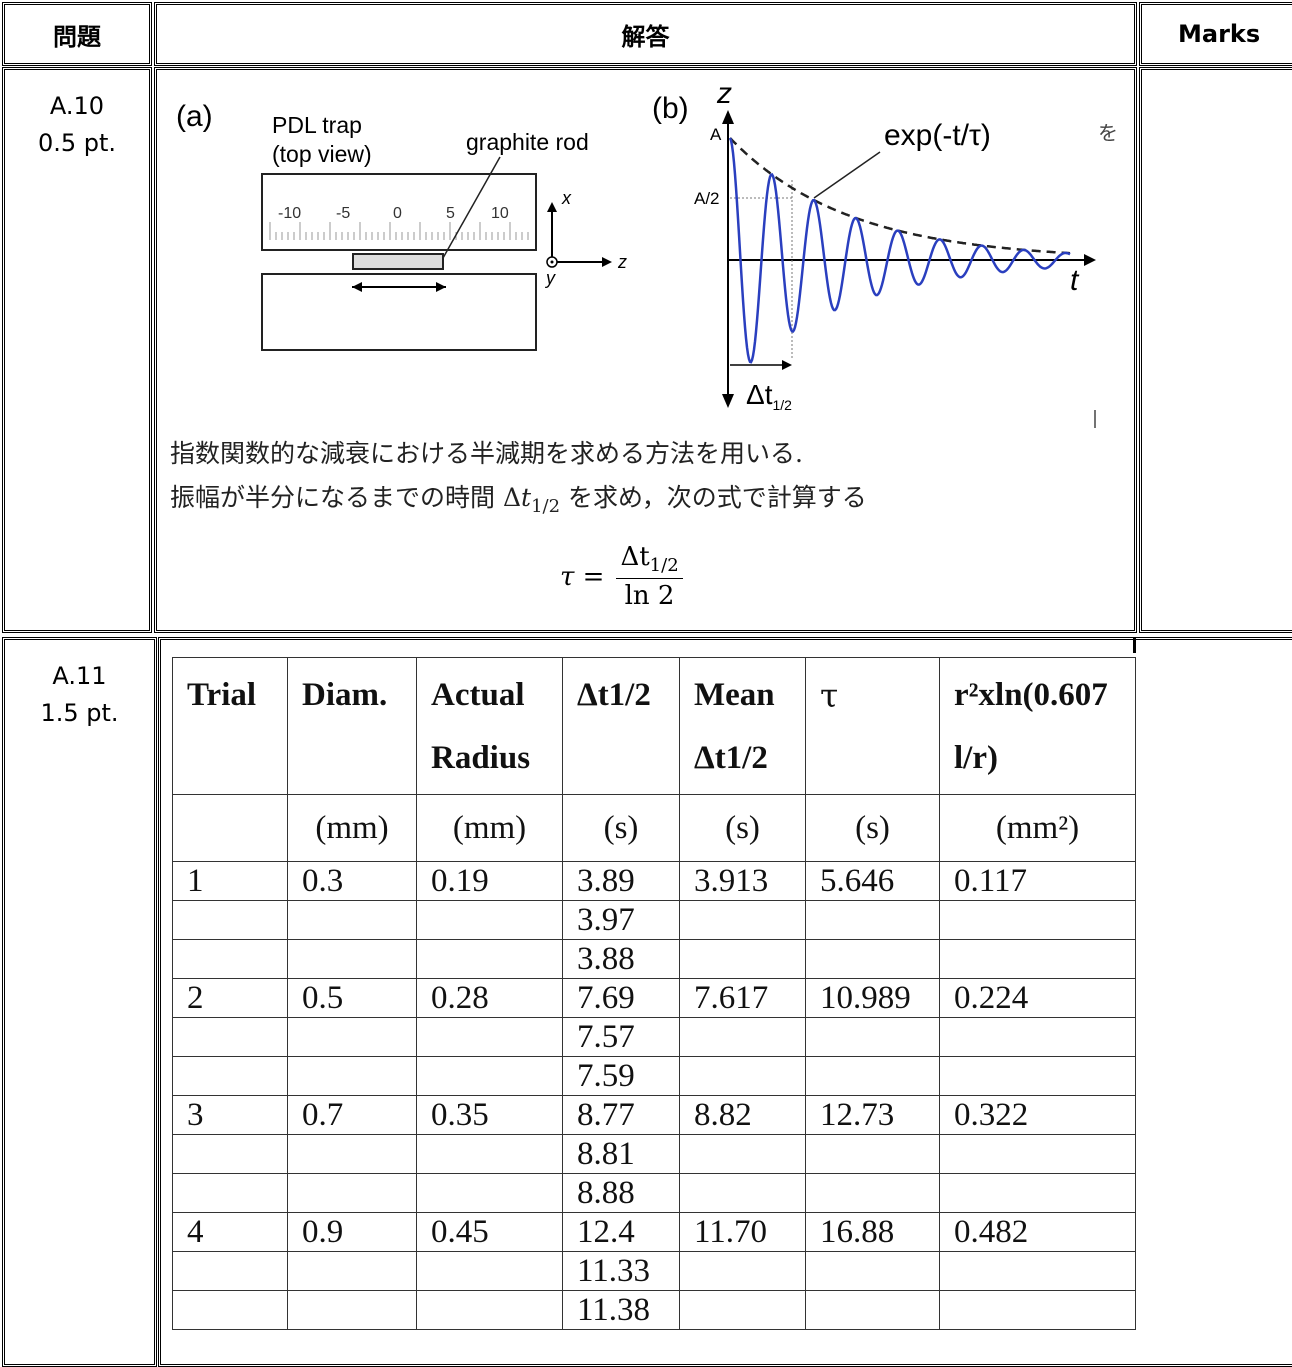  I want to click on table-cell: 8.82, so click(742, 1115).